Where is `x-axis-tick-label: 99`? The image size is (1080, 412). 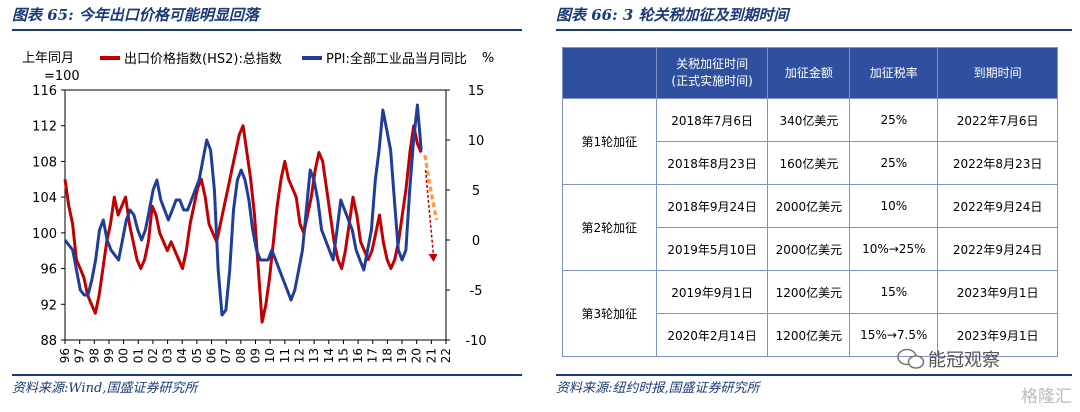 x-axis-tick-label: 99 is located at coordinates (109, 355).